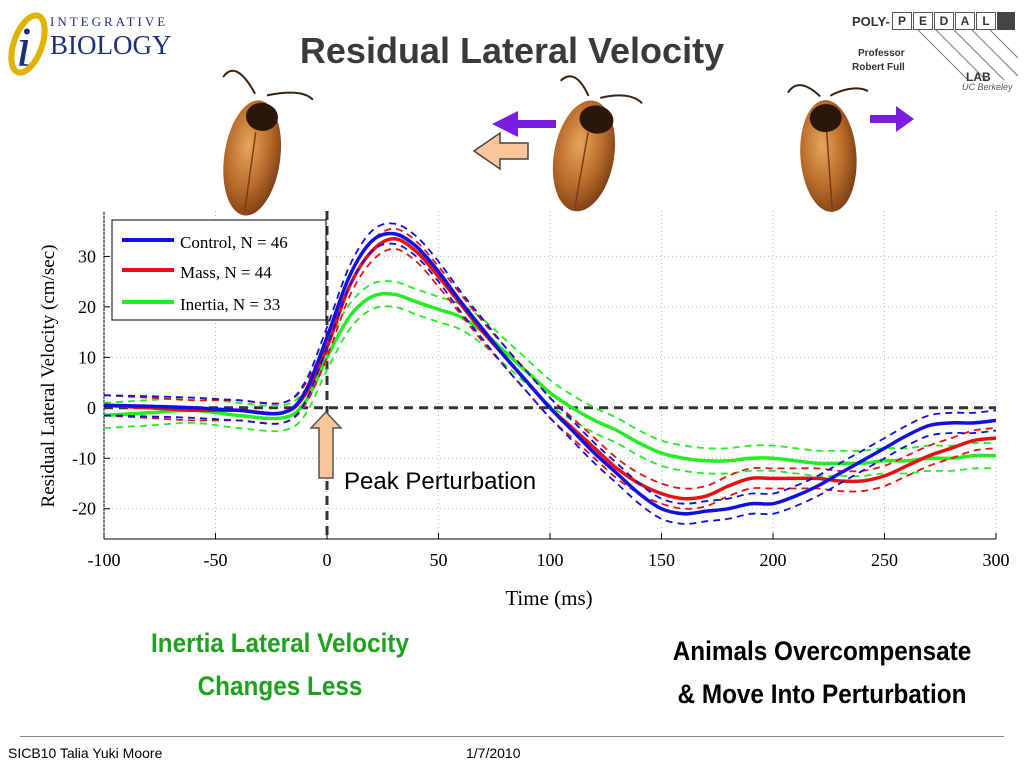  What do you see at coordinates (280, 686) in the screenshot?
I see `caption-left-line-2: Changes Less` at bounding box center [280, 686].